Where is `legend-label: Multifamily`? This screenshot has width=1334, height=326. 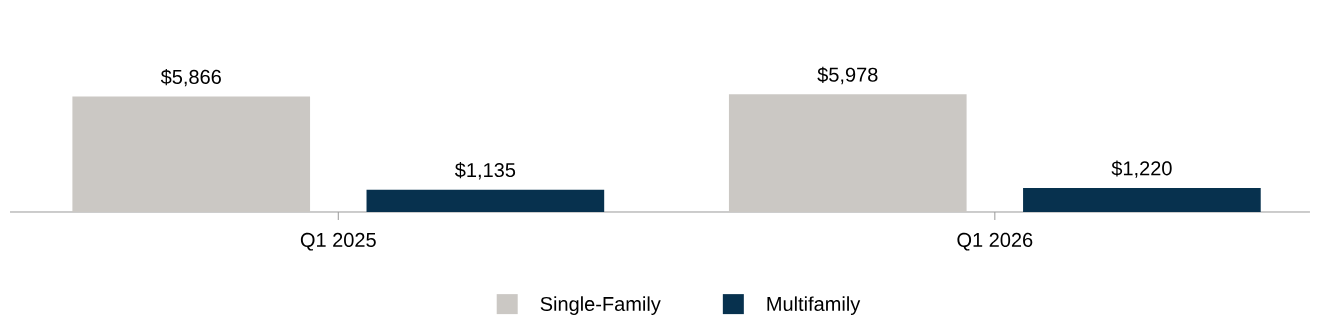 legend-label: Multifamily is located at coordinates (814, 306).